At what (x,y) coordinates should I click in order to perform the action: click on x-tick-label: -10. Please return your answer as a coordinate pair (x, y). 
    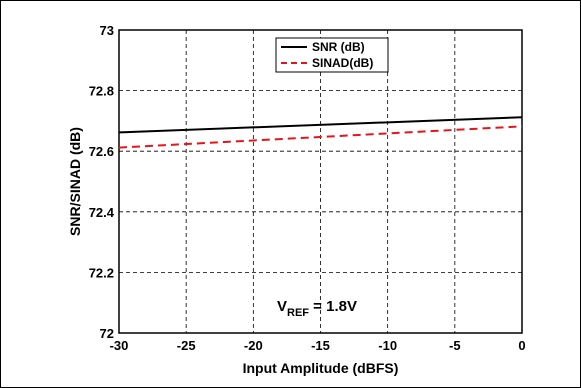
    Looking at the image, I should click on (387, 345).